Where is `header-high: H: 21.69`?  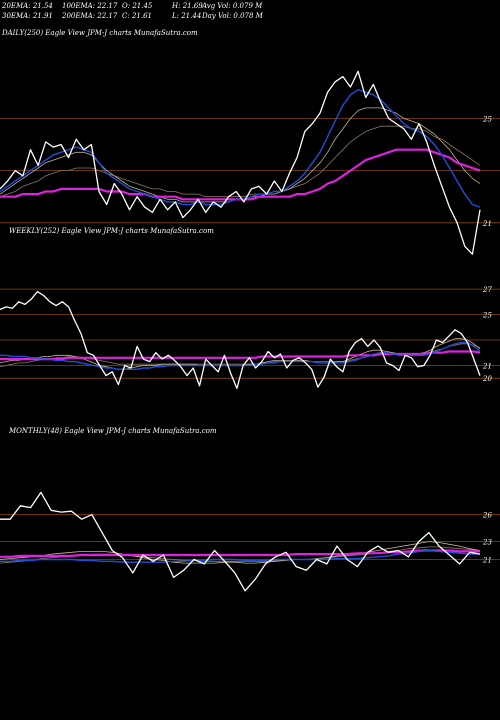
header-high: H: 21.69 is located at coordinates (187, 6).